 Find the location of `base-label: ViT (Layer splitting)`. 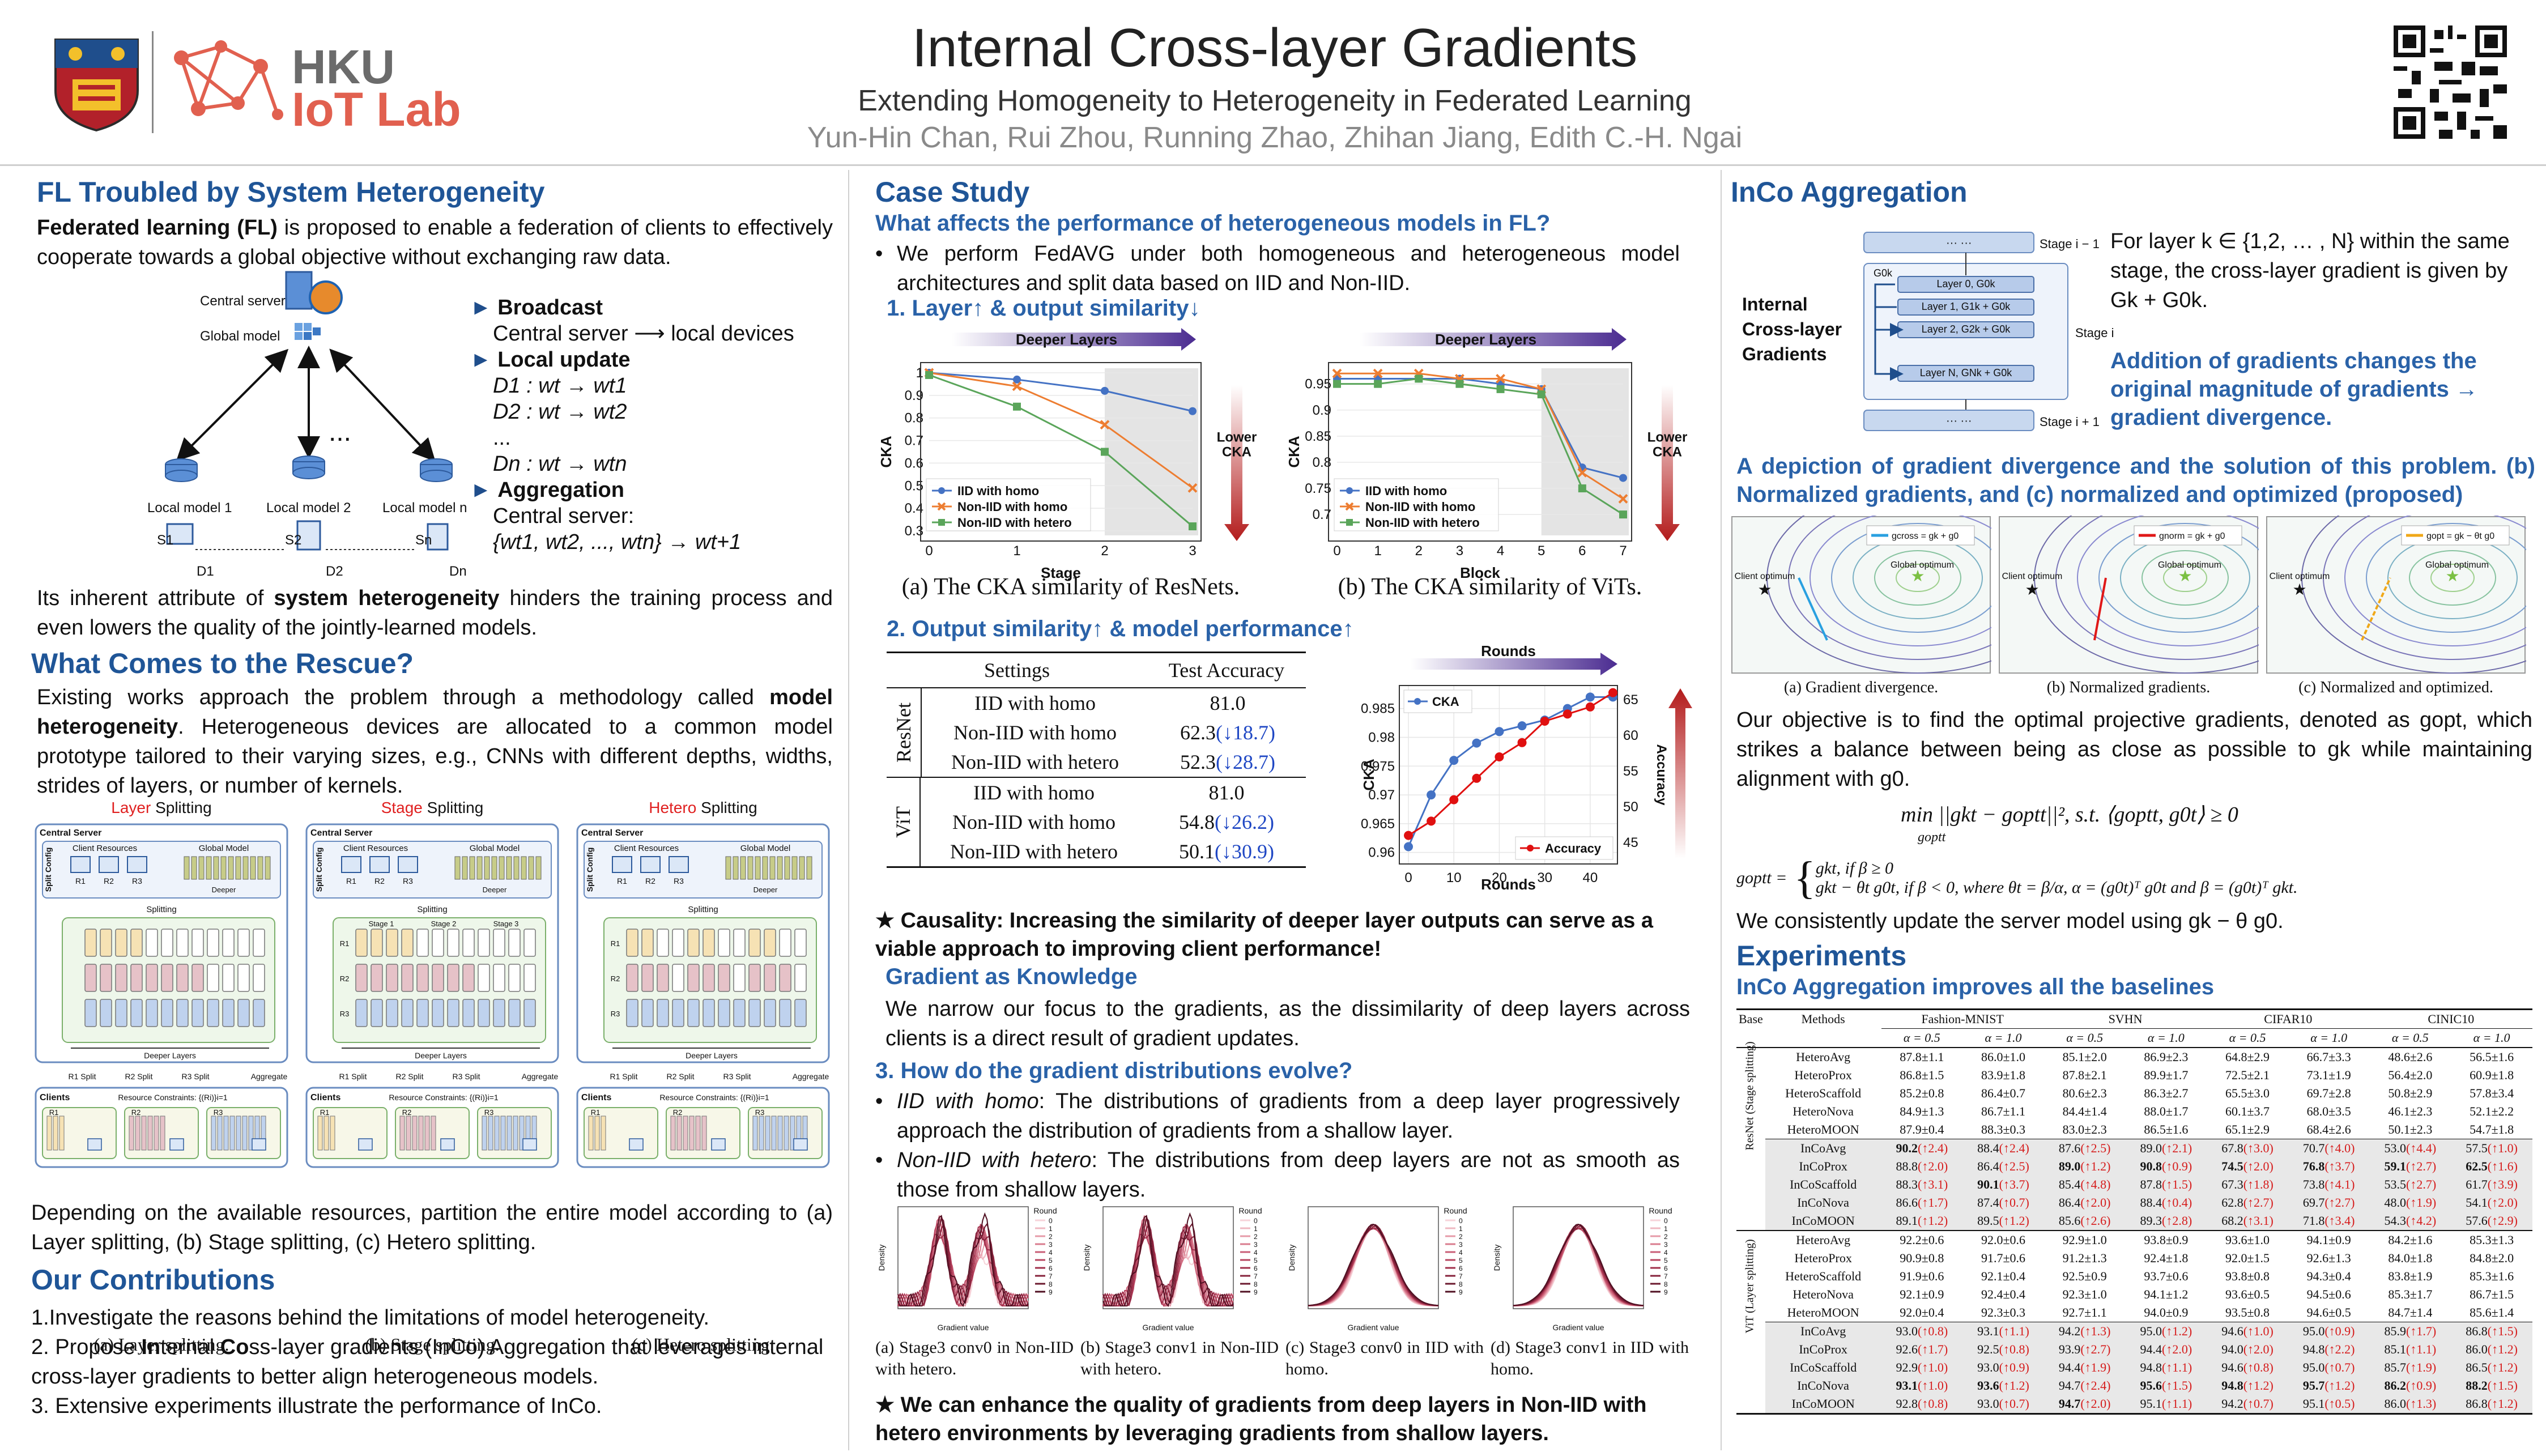

base-label: ViT (Layer splitting) is located at coordinates (1749, 1286).